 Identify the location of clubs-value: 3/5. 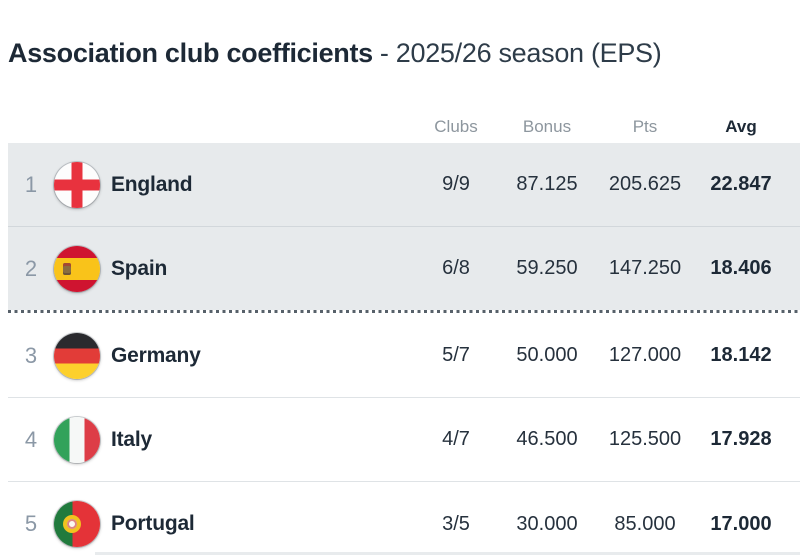
(456, 523).